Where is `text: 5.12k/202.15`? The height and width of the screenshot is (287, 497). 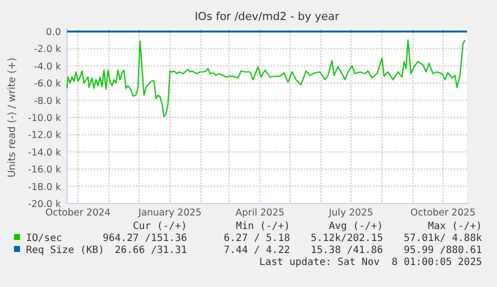 text: 5.12k/202.15 is located at coordinates (346, 238).